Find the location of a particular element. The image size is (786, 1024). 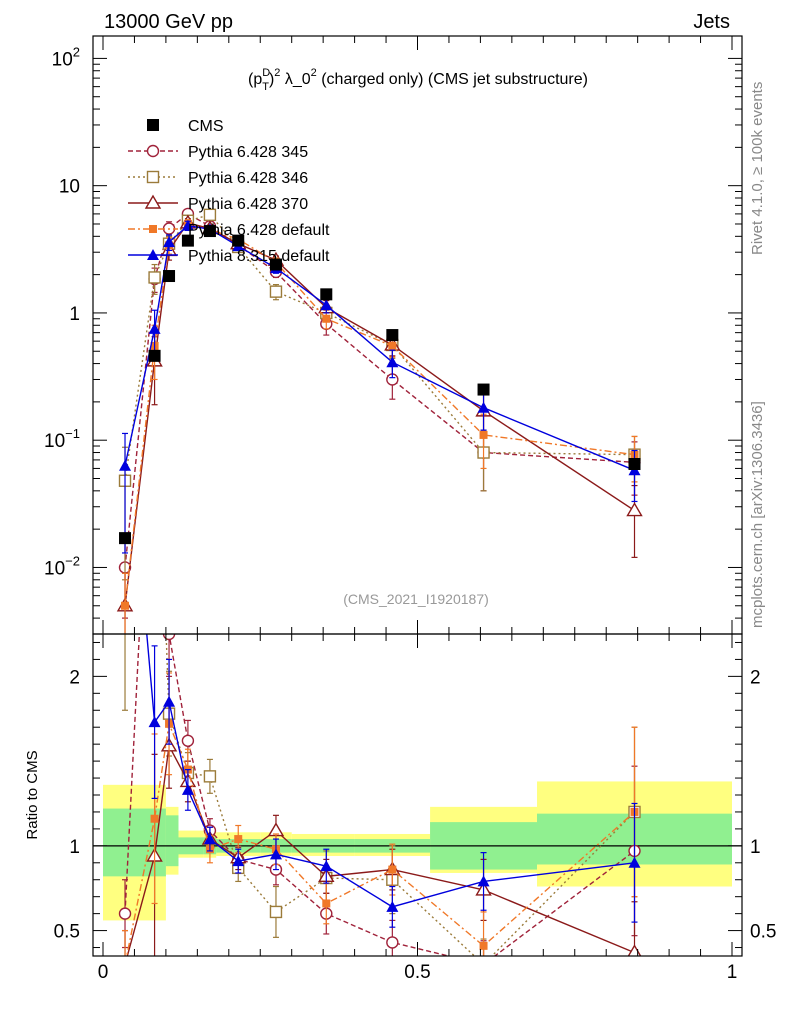

title-sub-1: T is located at coordinates (265, 87).